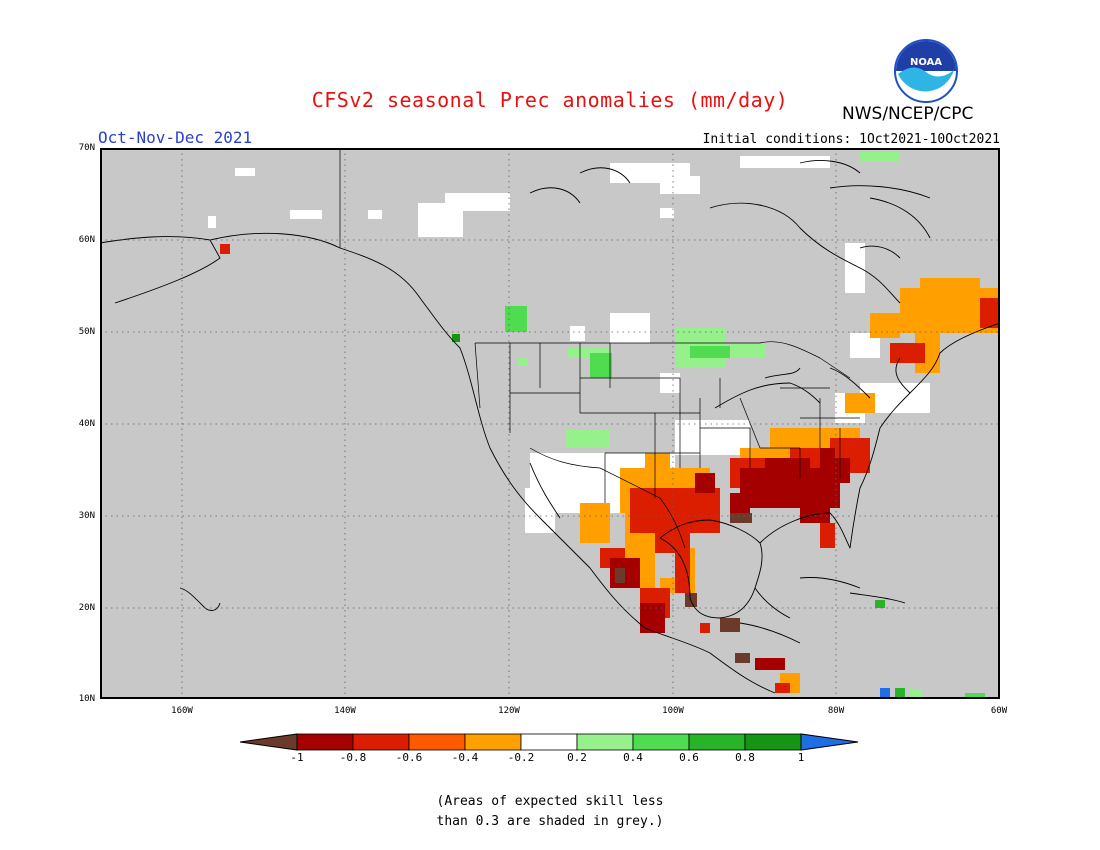 The width and height of the screenshot is (1100, 850). Describe the element at coordinates (297, 757) in the screenshot. I see `colorbar-tick: -1` at that location.